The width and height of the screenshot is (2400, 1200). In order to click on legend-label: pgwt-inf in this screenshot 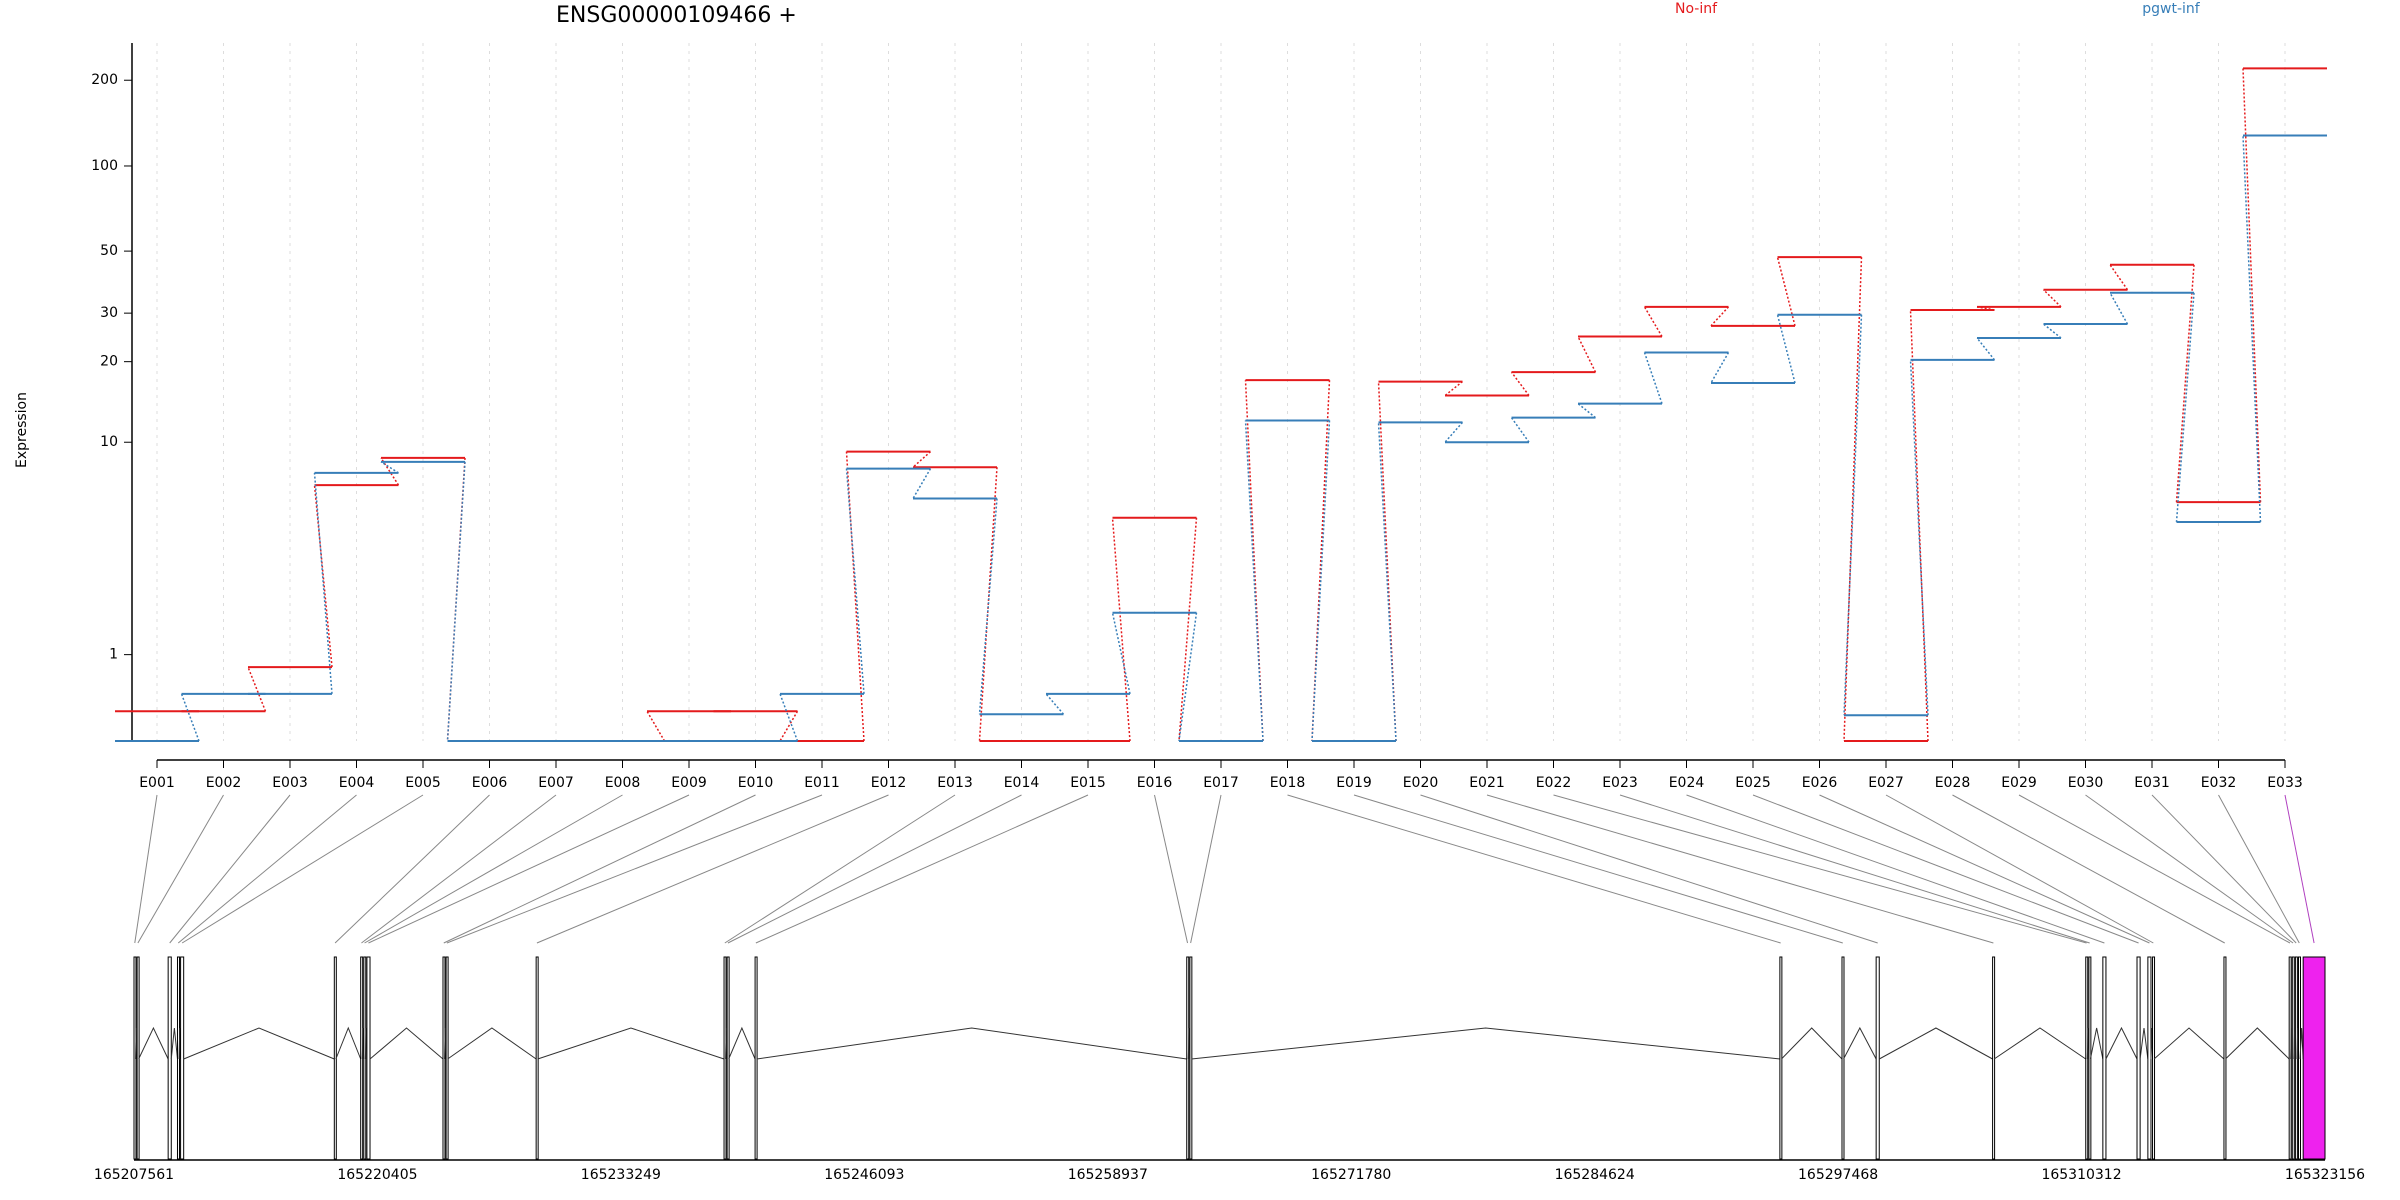, I will do `click(2171, 9)`.